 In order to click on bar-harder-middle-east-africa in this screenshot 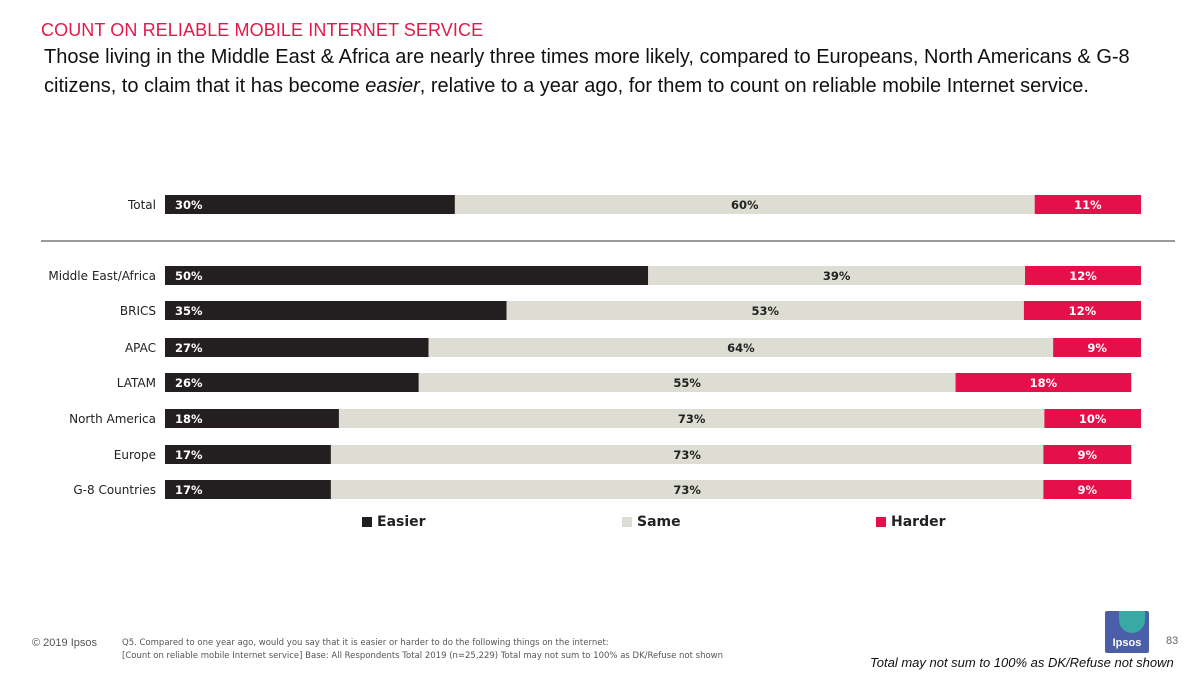, I will do `click(1083, 275)`.